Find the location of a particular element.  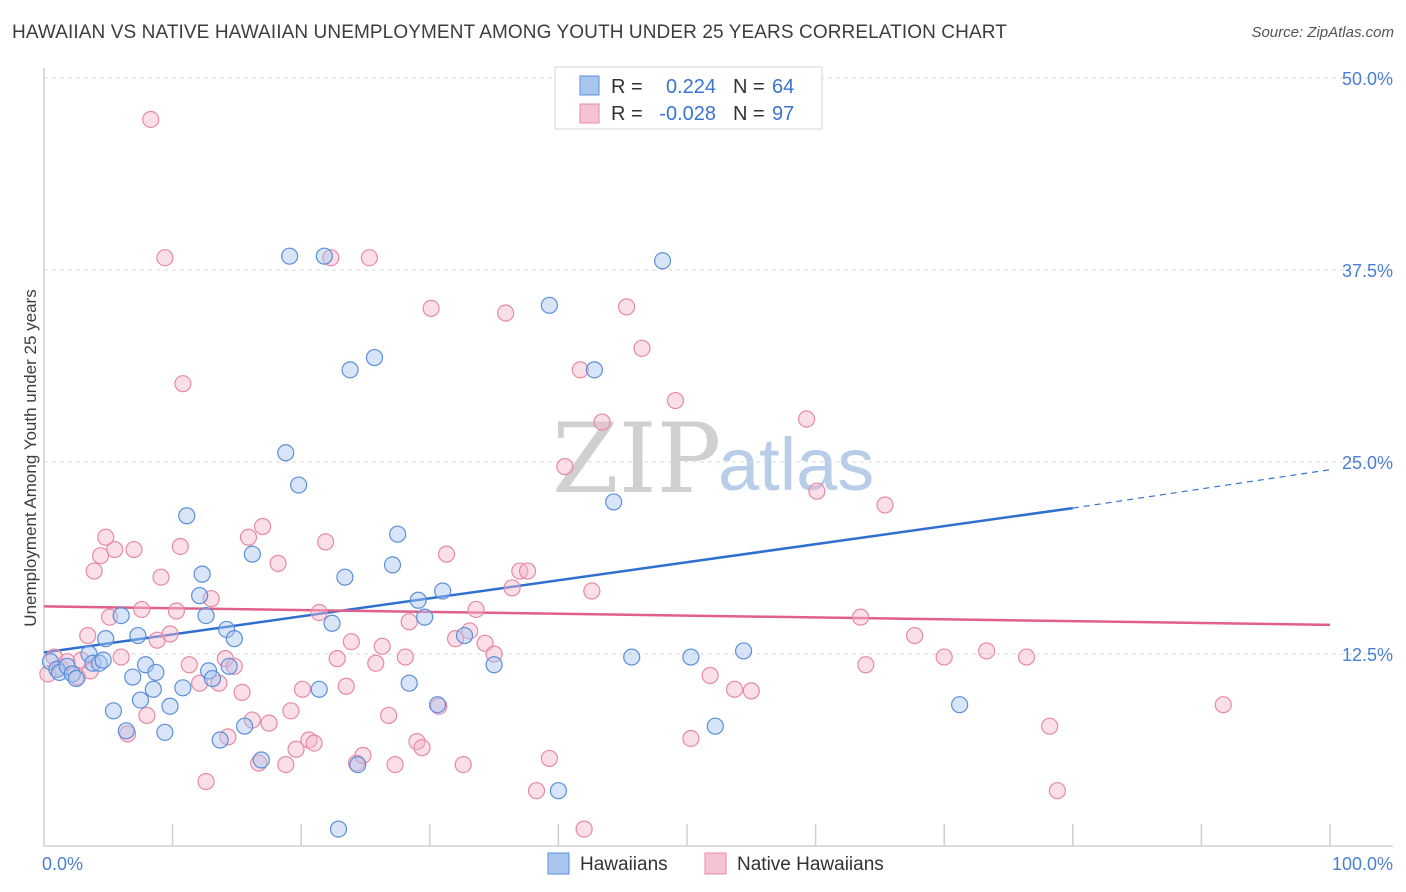

watermark-zip: ZIP is located at coordinates (636, 459).